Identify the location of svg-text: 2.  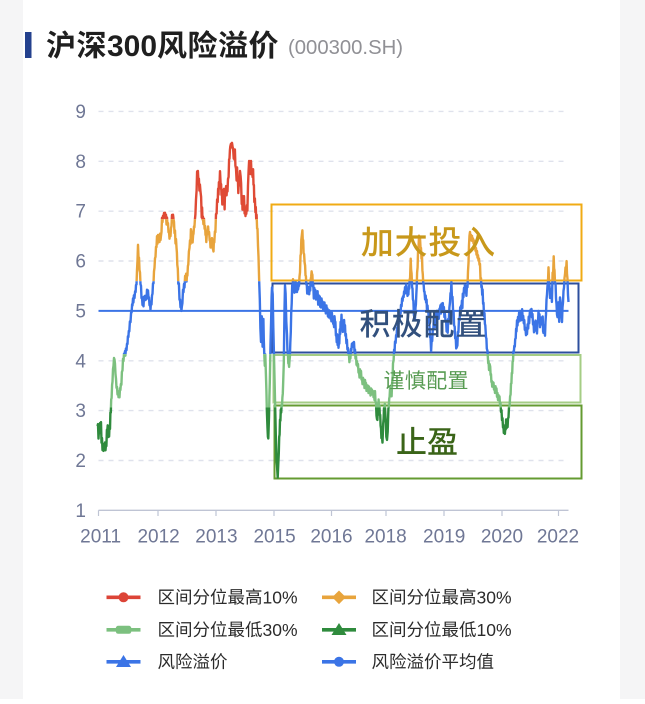
(80, 461).